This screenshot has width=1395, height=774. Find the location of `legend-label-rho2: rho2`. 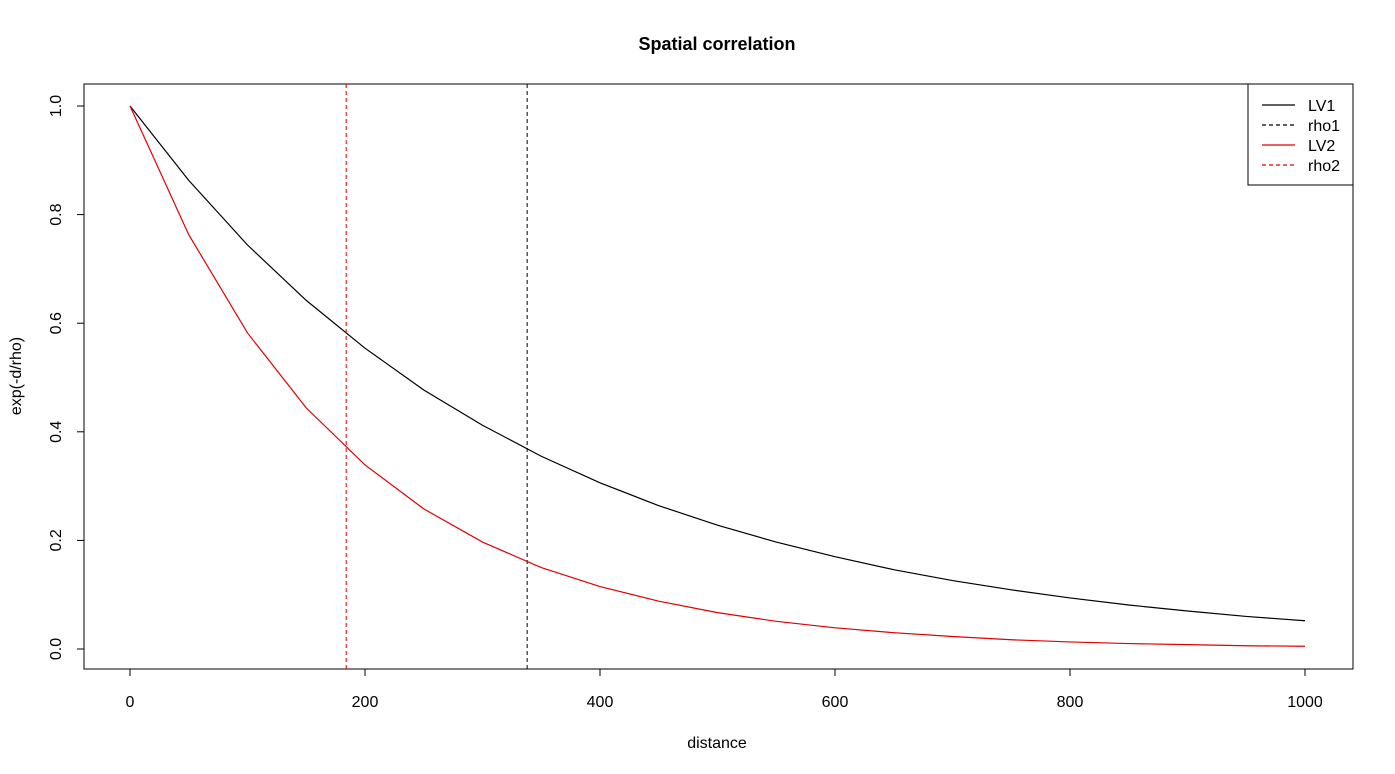

legend-label-rho2: rho2 is located at coordinates (1324, 166).